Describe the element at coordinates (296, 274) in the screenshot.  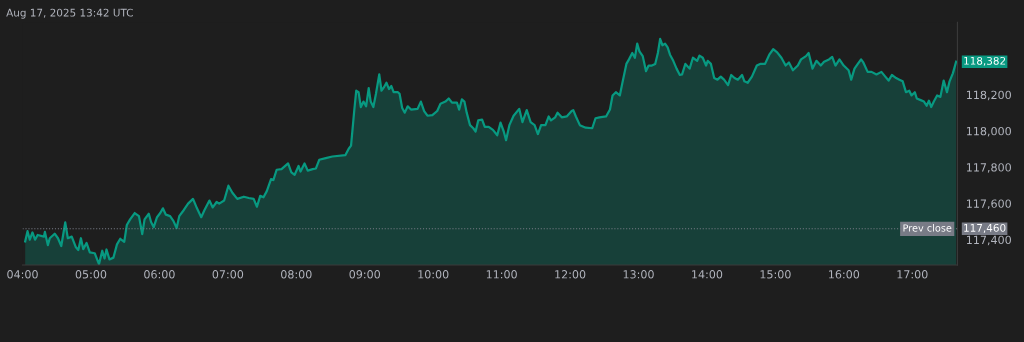
I see `x-tick-label: 08:00` at that location.